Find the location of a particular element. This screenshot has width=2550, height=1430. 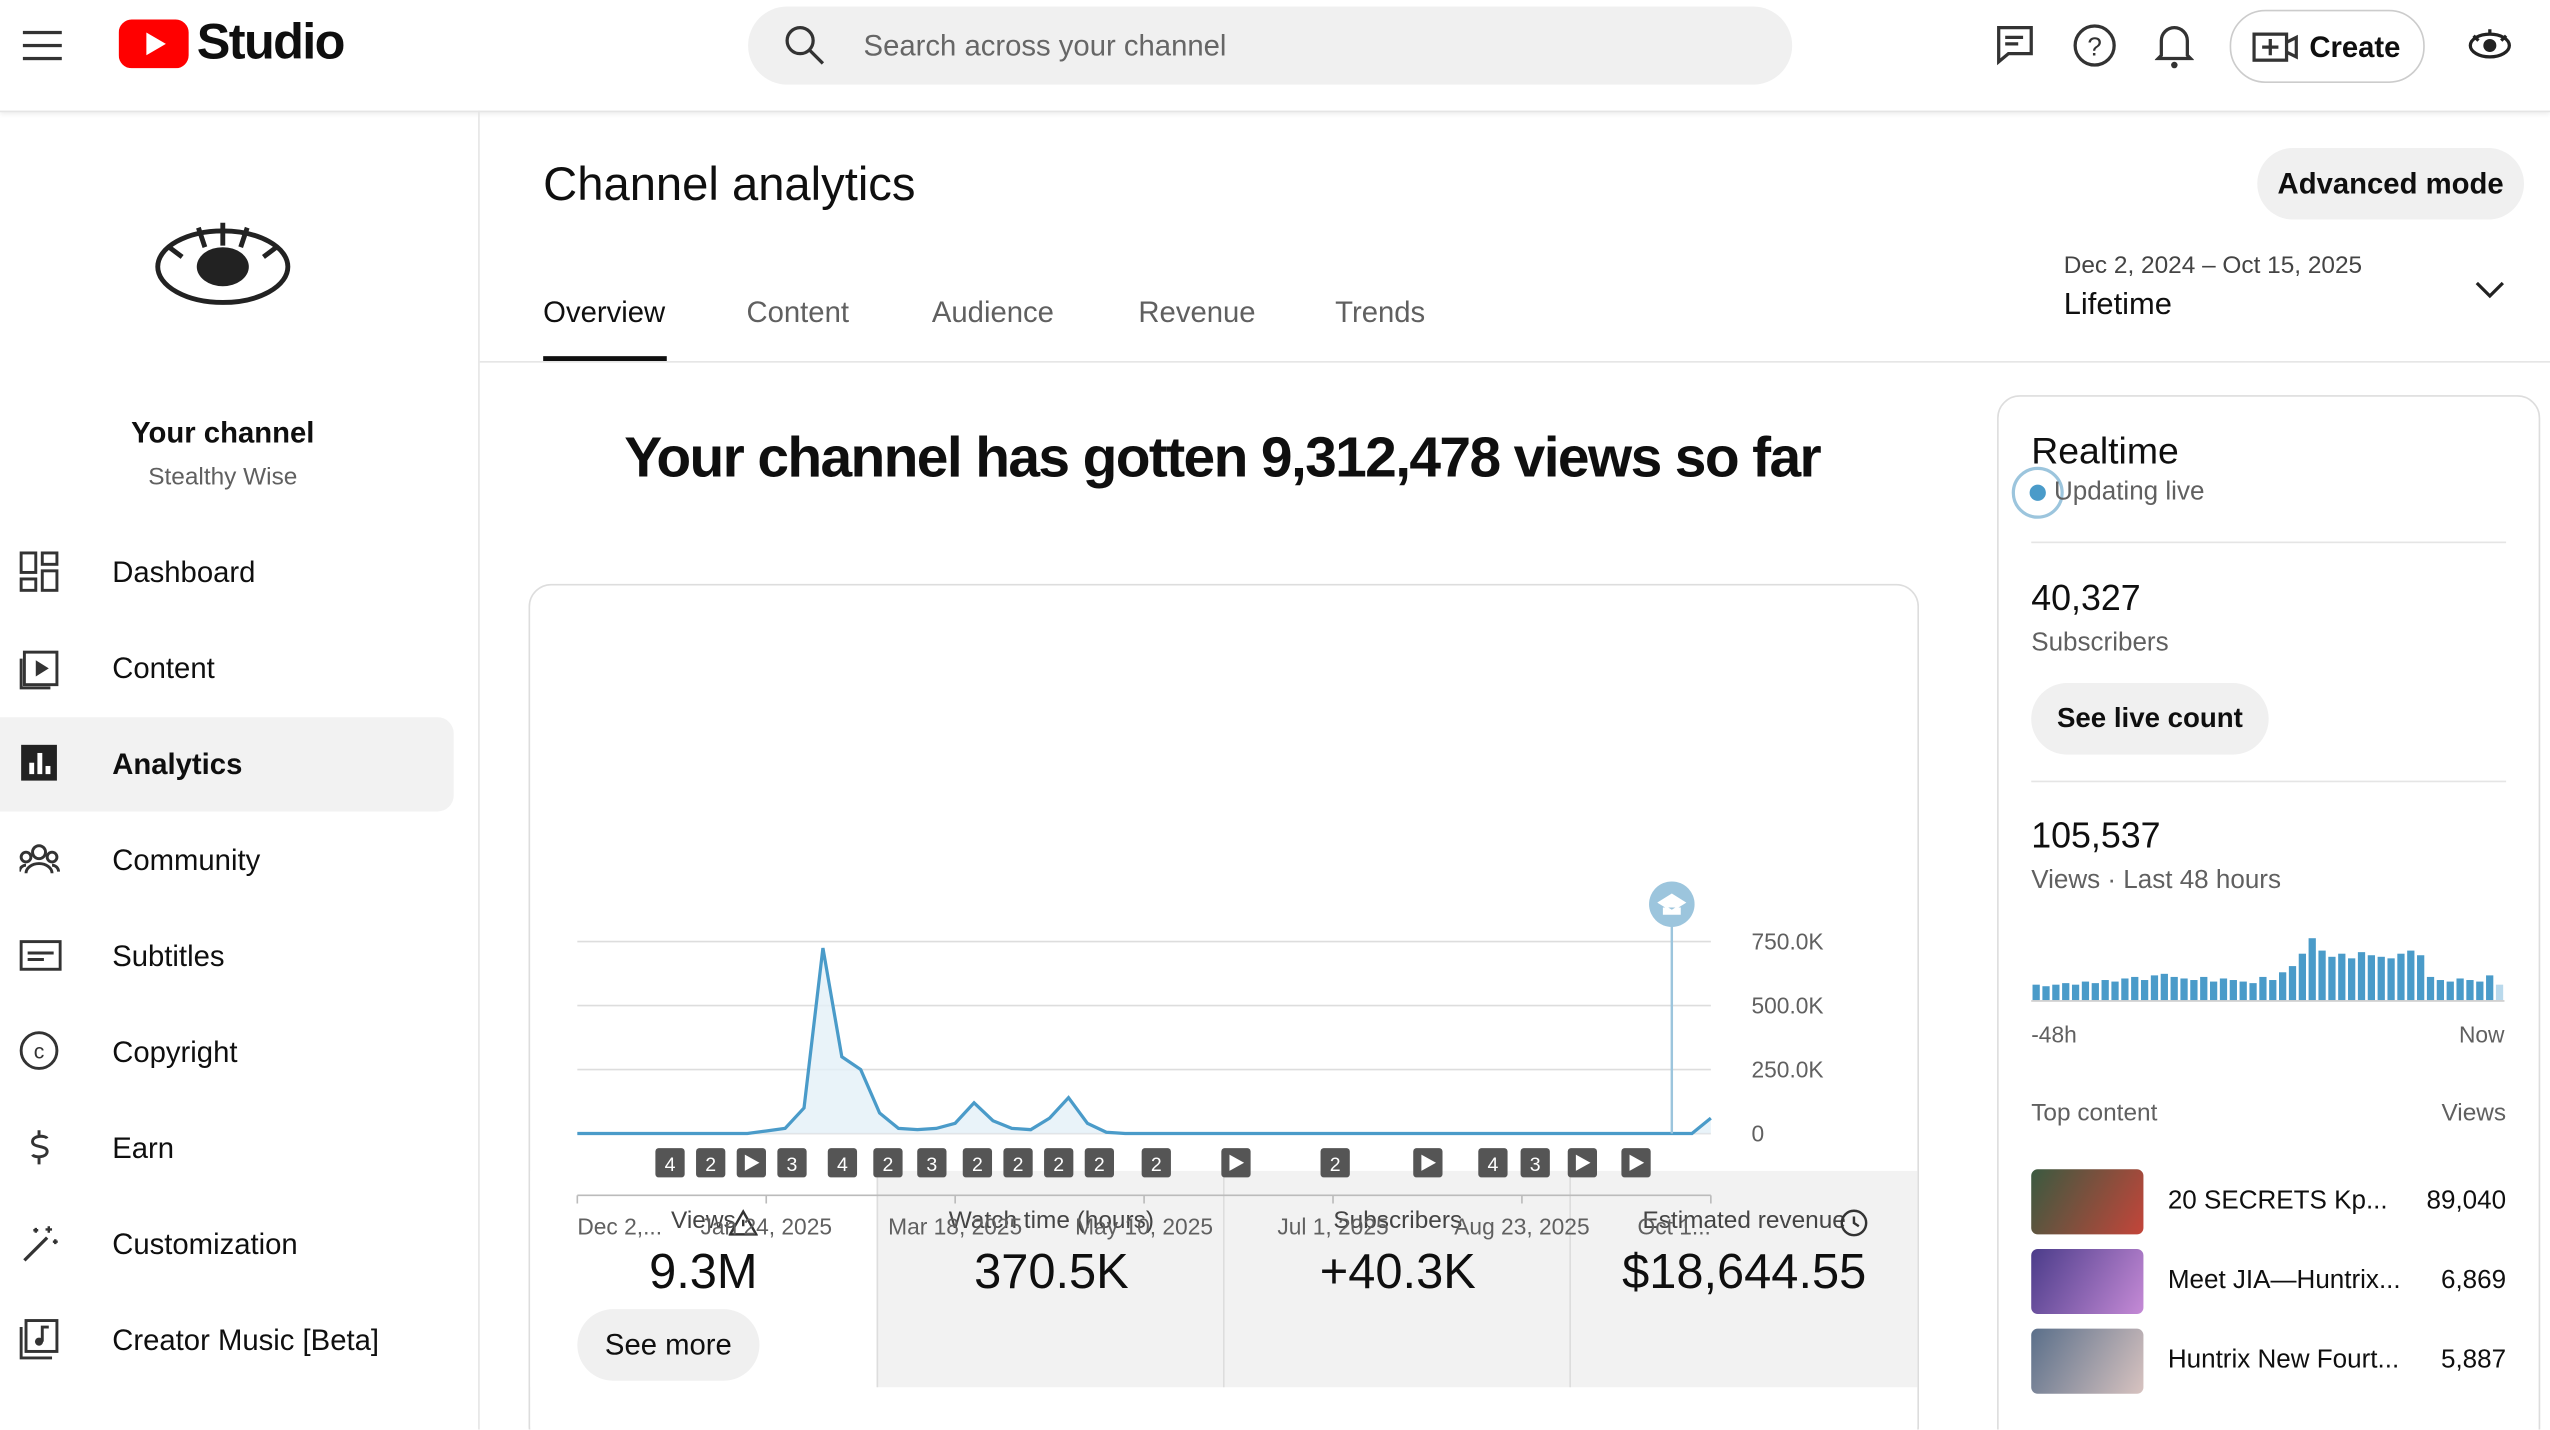

views-label: Views · Last 48 hours is located at coordinates (2156, 880).